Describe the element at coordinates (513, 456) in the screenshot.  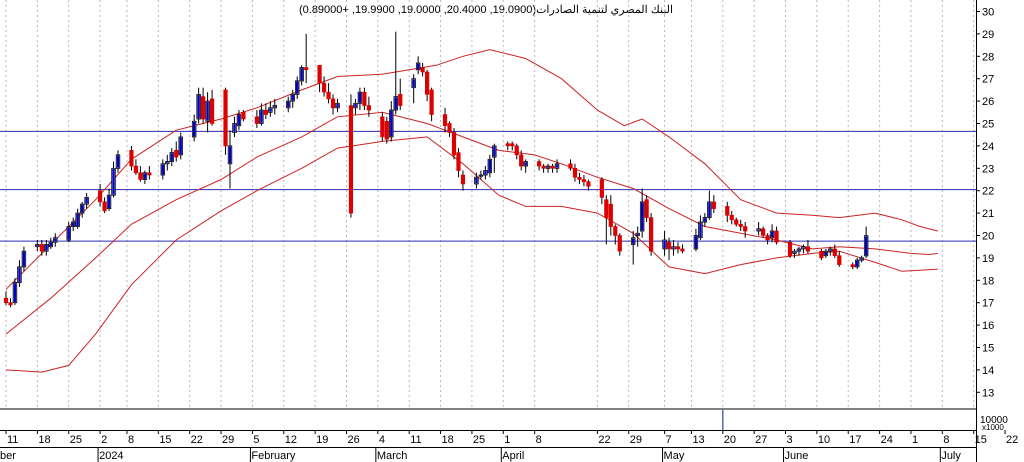
I see `month-label: April` at that location.